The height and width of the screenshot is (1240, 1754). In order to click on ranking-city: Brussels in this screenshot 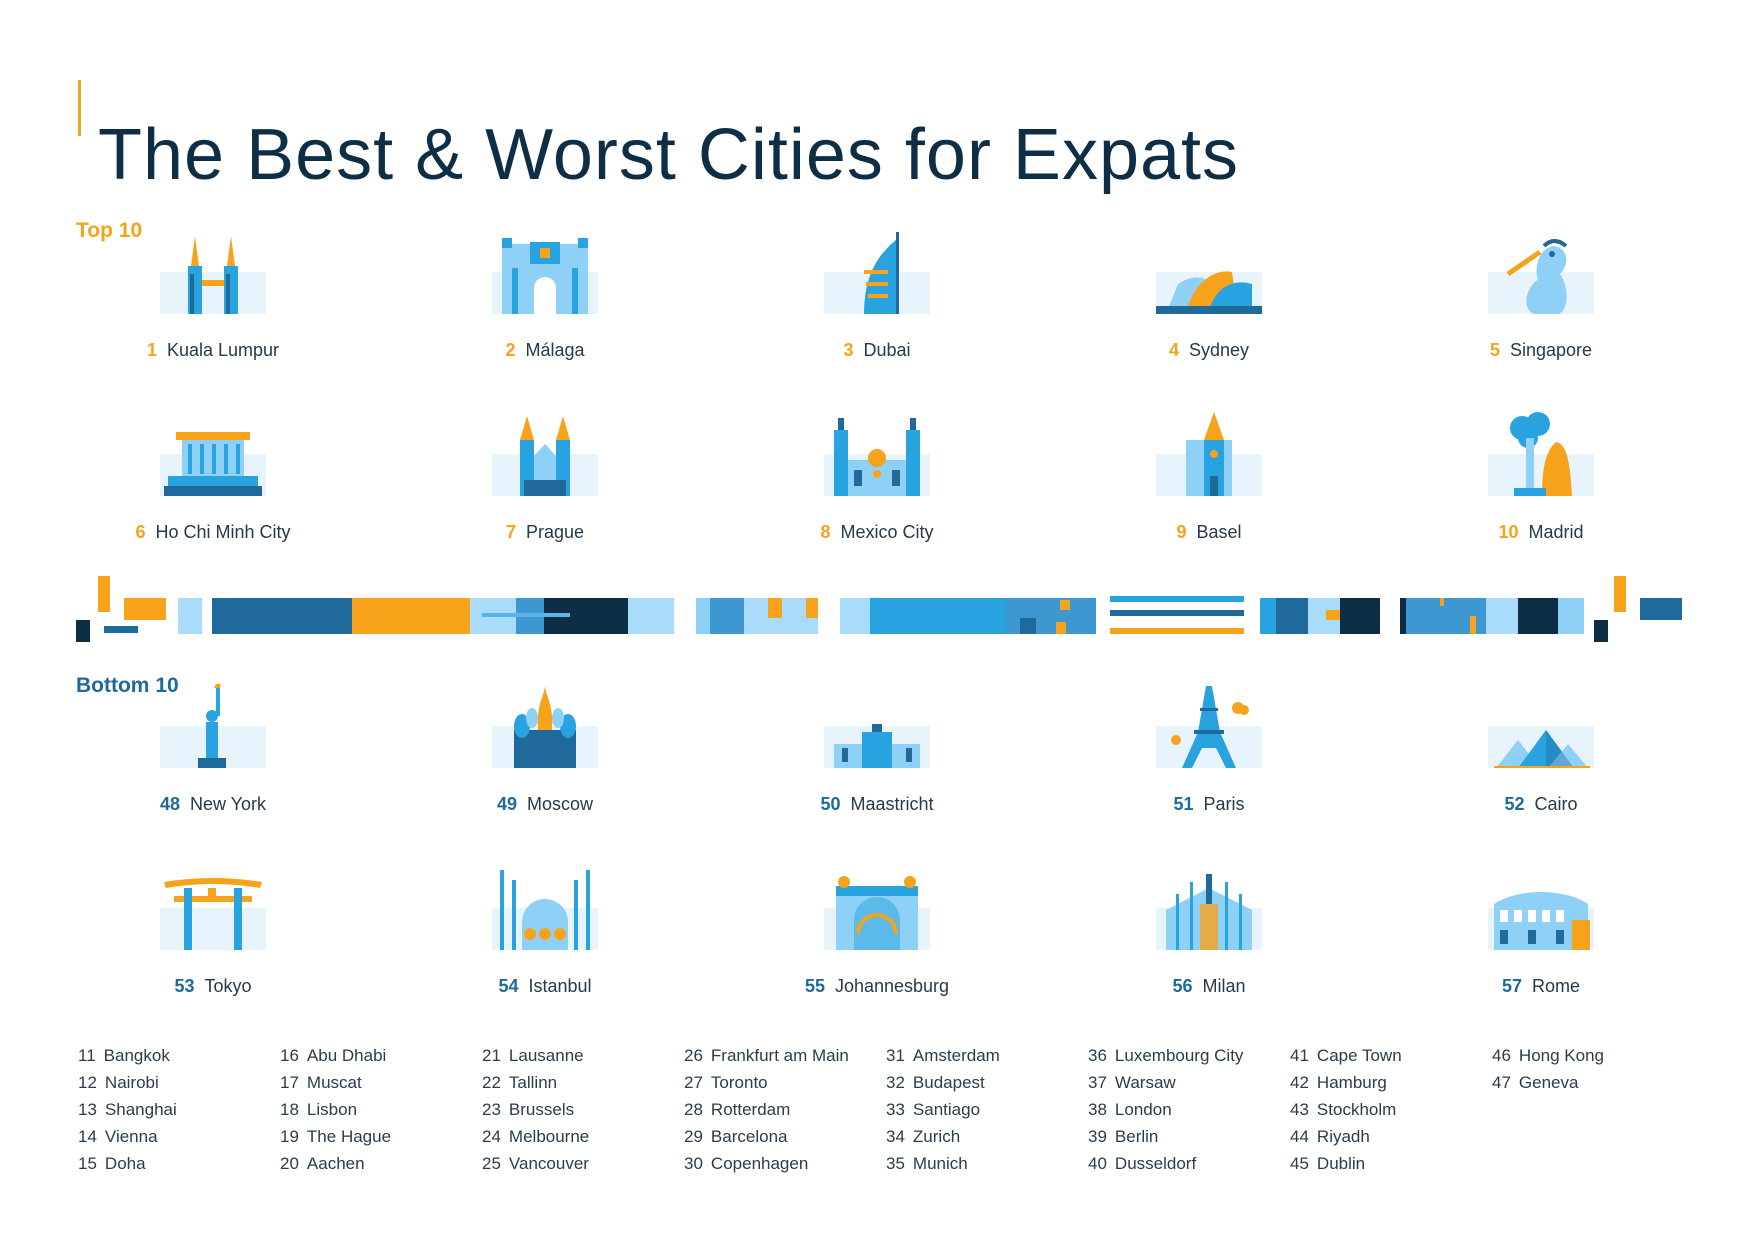, I will do `click(541, 1109)`.